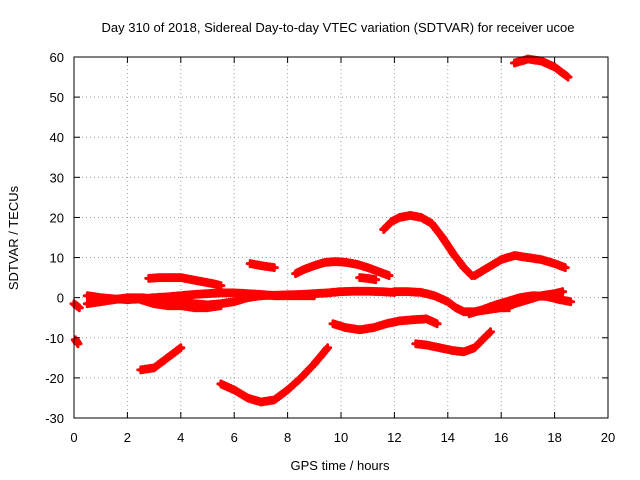 Image resolution: width=640 pixels, height=480 pixels. I want to click on series-arc14, so click(428, 245).